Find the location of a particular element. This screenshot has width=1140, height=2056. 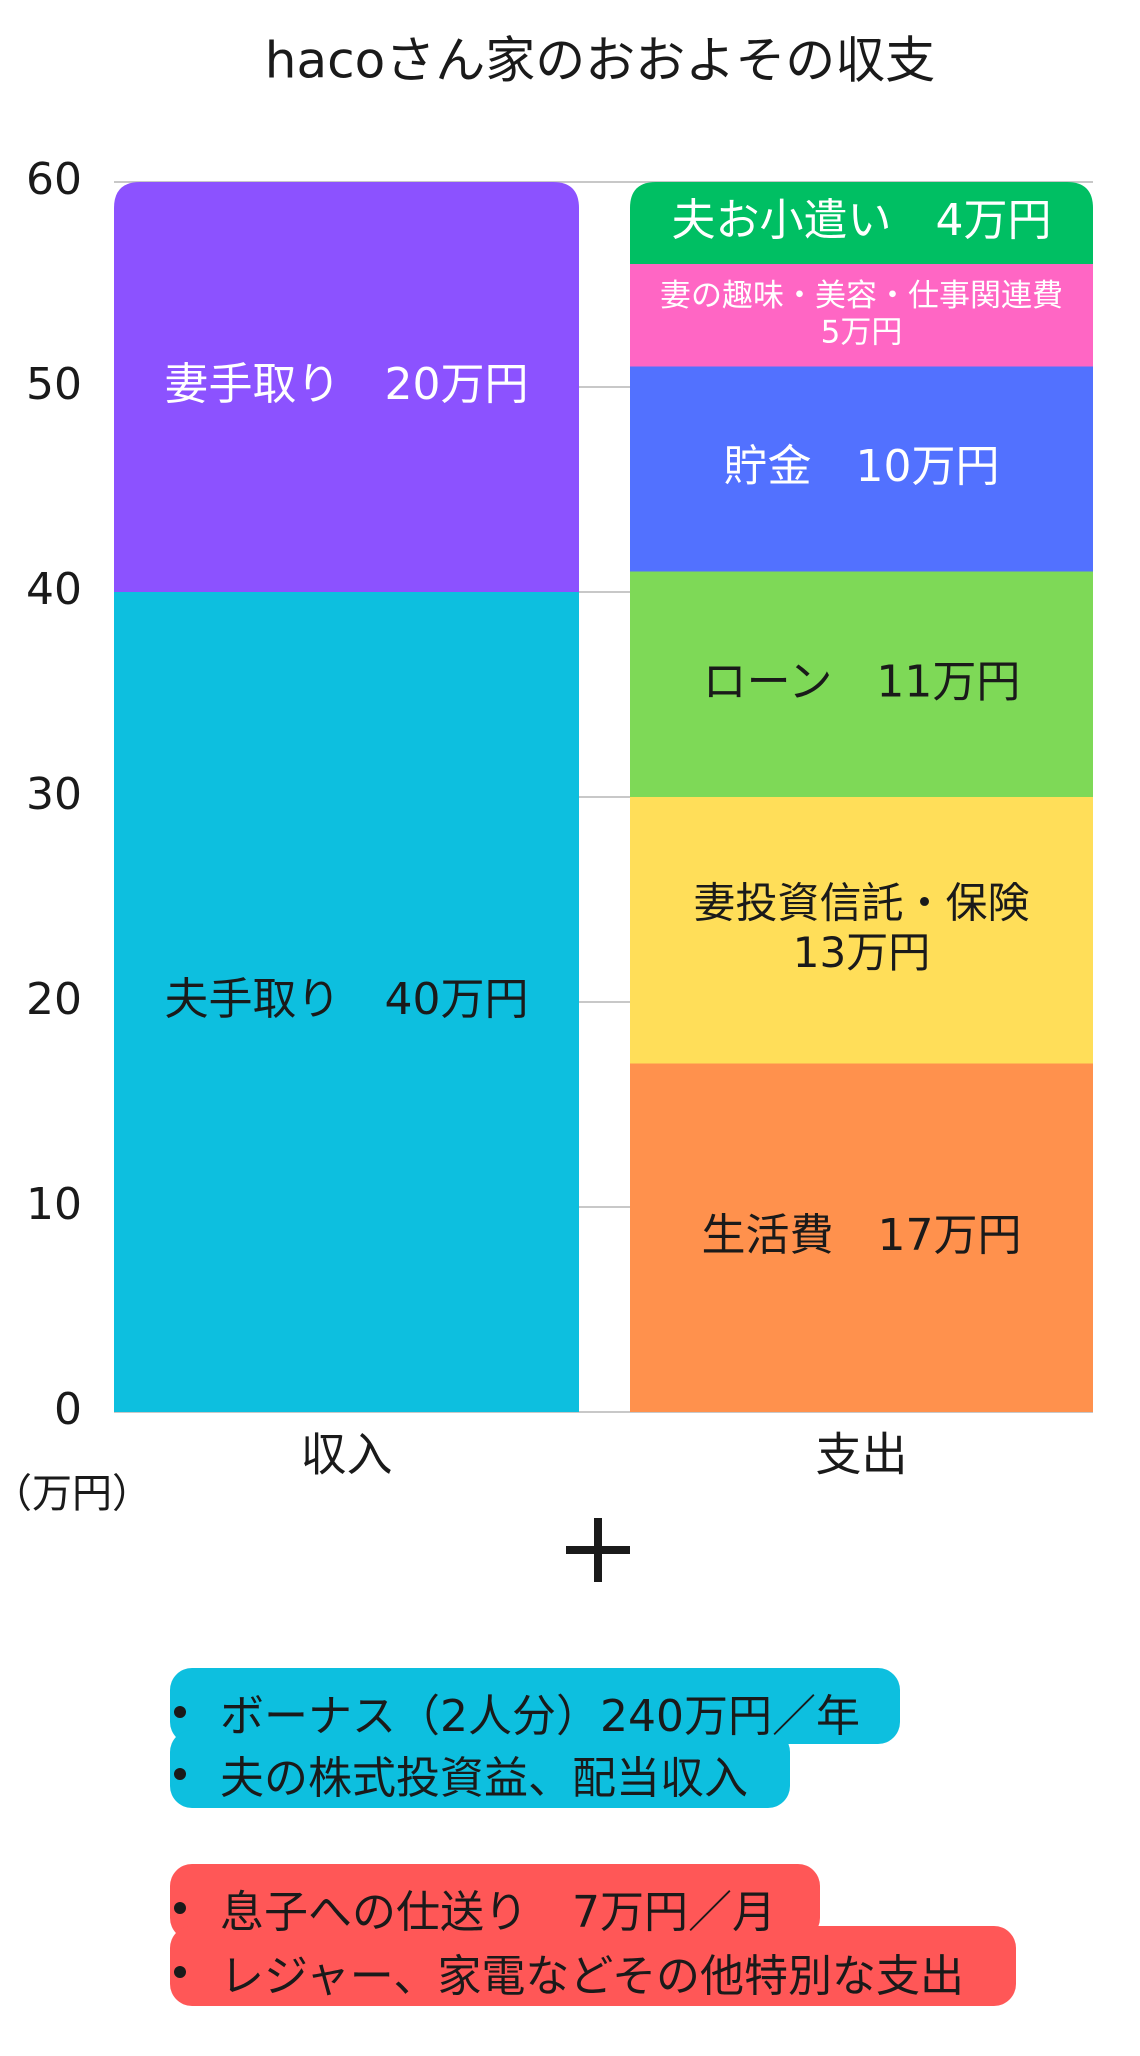

expense-note-item: レジャー、家電などその他特別な支出 is located at coordinates (592, 1976).